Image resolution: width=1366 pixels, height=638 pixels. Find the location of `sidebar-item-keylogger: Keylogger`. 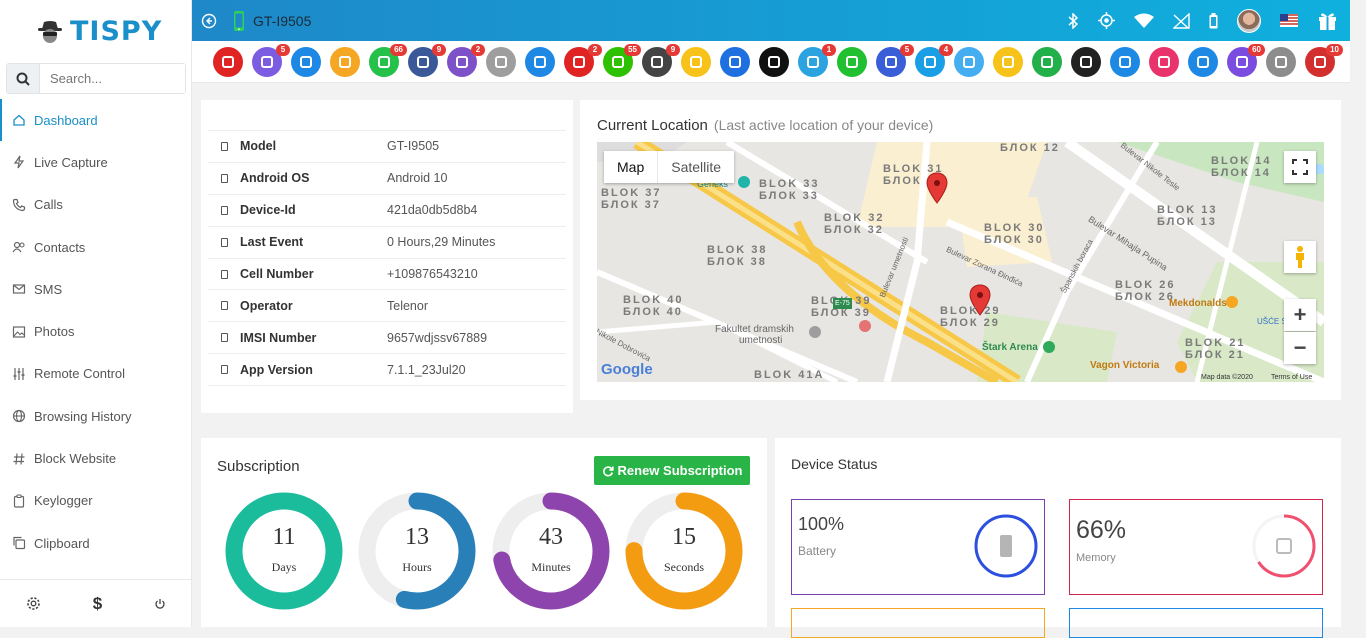

sidebar-item-keylogger: Keylogger is located at coordinates (96, 501).